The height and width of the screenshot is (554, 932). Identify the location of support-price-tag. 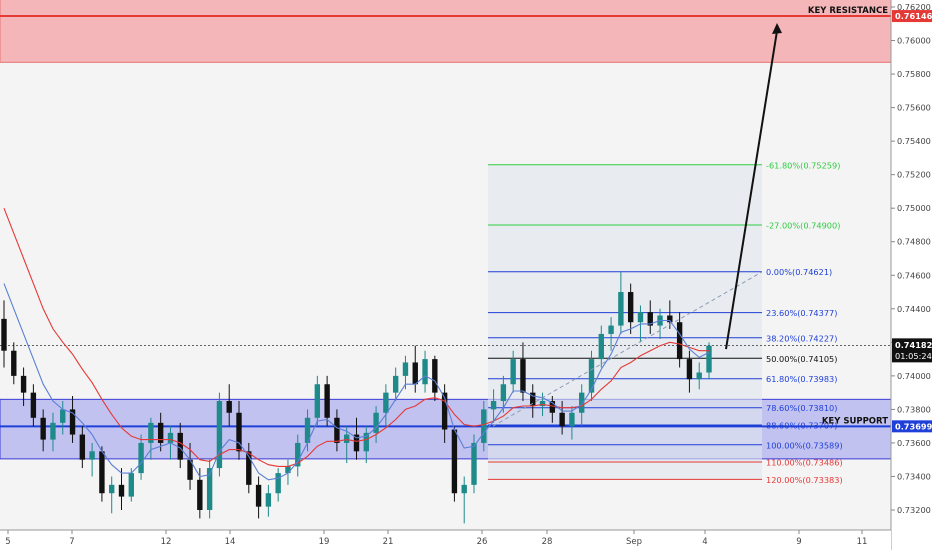
(912, 426).